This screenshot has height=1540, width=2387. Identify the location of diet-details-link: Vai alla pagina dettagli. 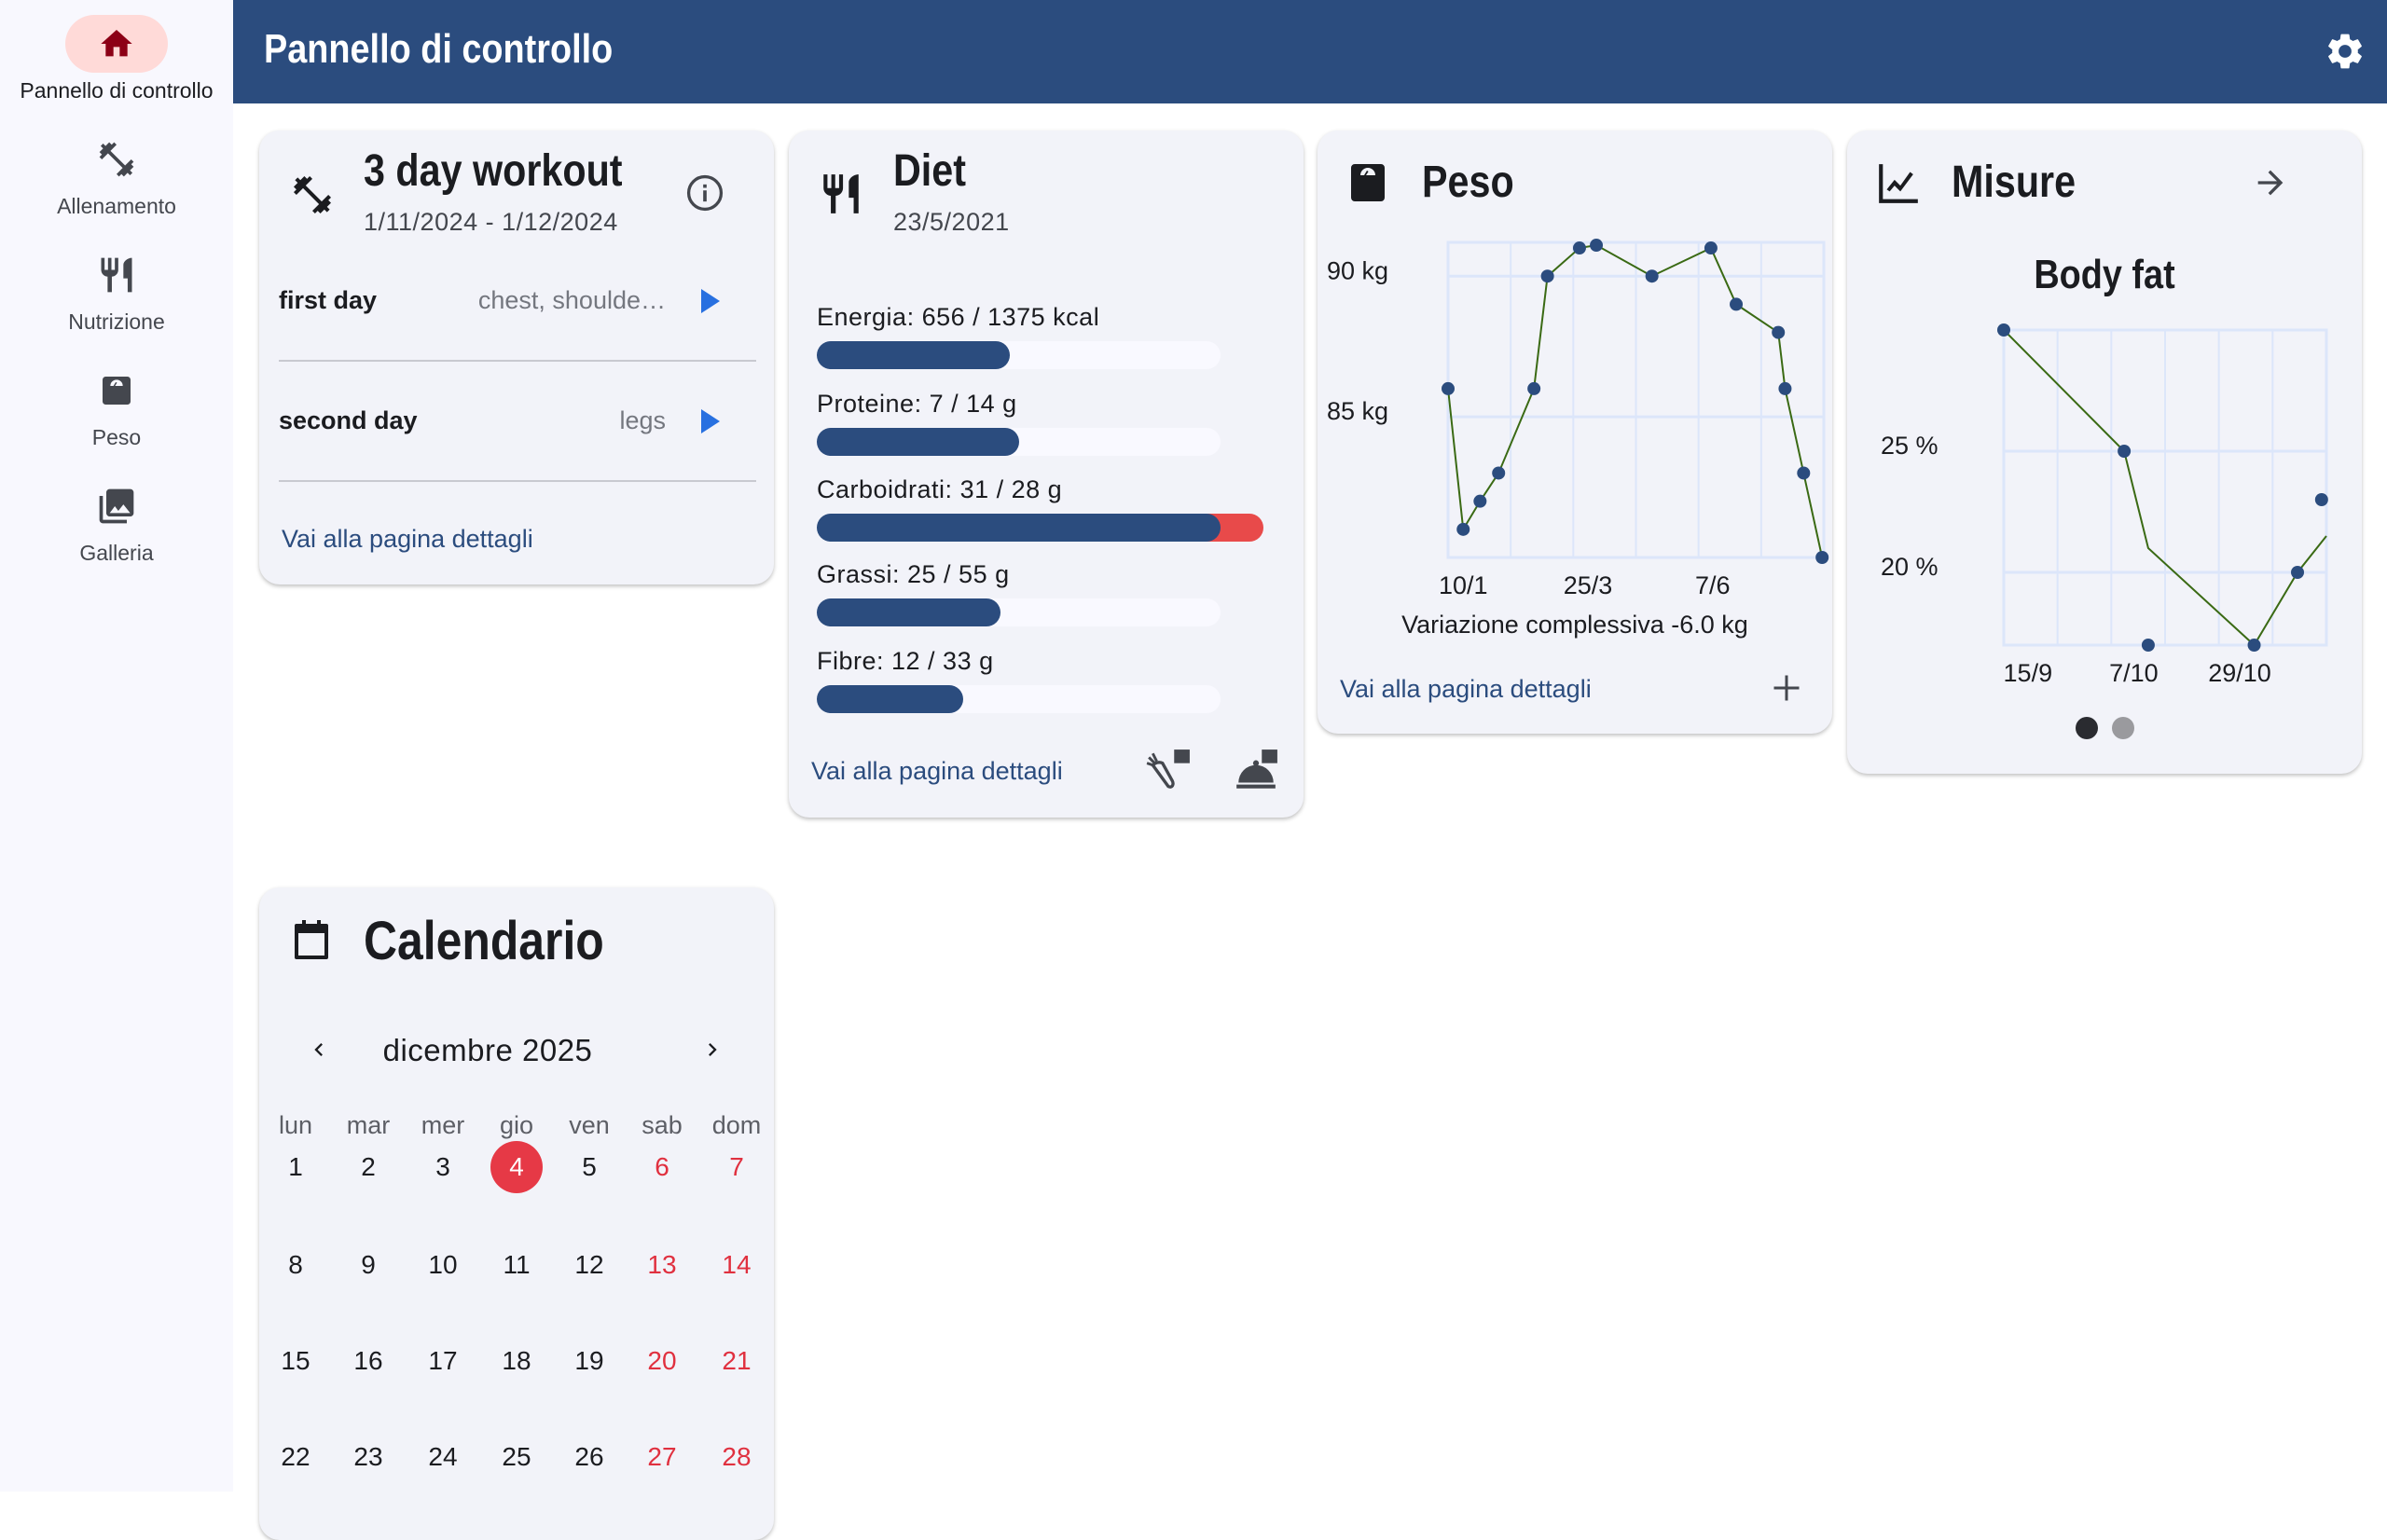
(937, 771).